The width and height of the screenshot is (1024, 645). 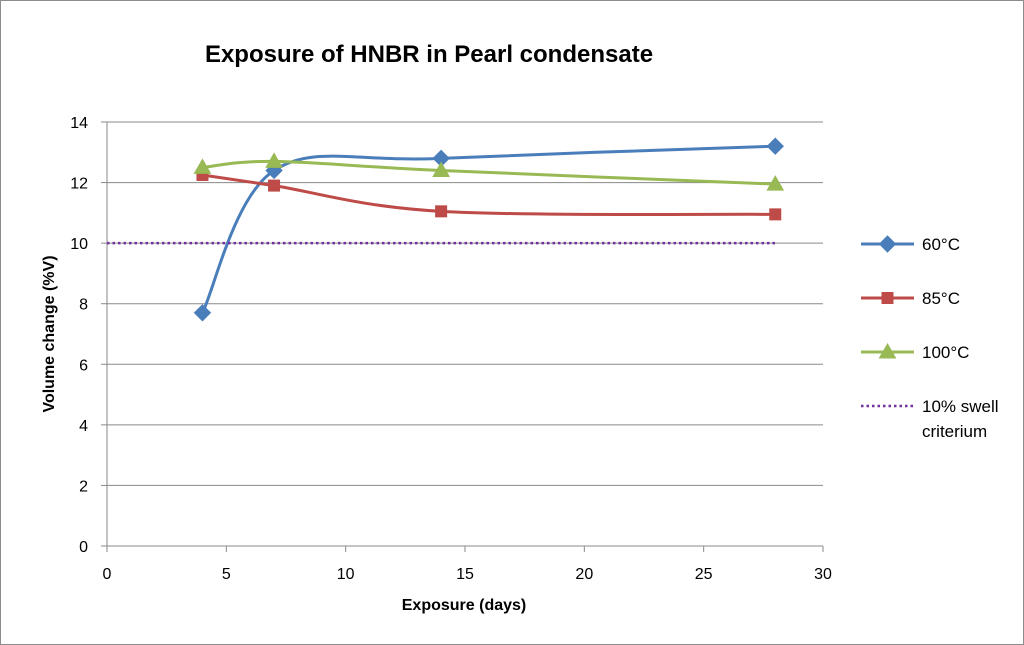 What do you see at coordinates (49, 333) in the screenshot?
I see `y-axis-title: Volume change (%V)` at bounding box center [49, 333].